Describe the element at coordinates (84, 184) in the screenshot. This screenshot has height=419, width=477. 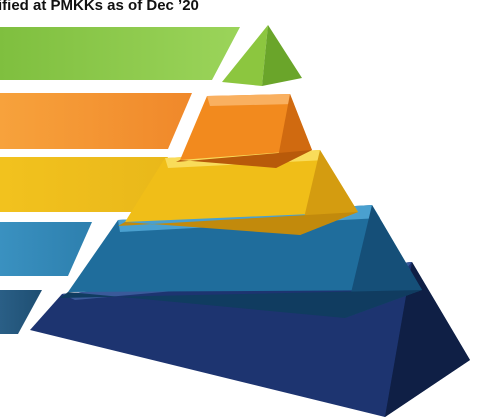
I see `yellow-banner` at that location.